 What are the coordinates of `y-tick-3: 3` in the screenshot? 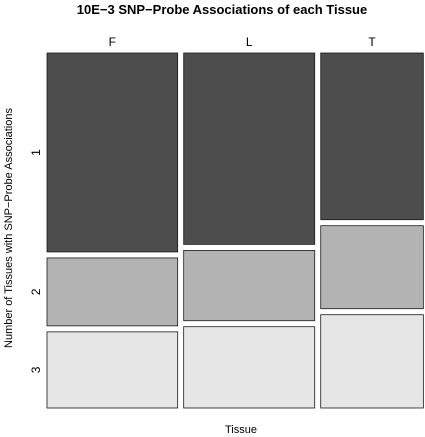 It's located at (36, 369).